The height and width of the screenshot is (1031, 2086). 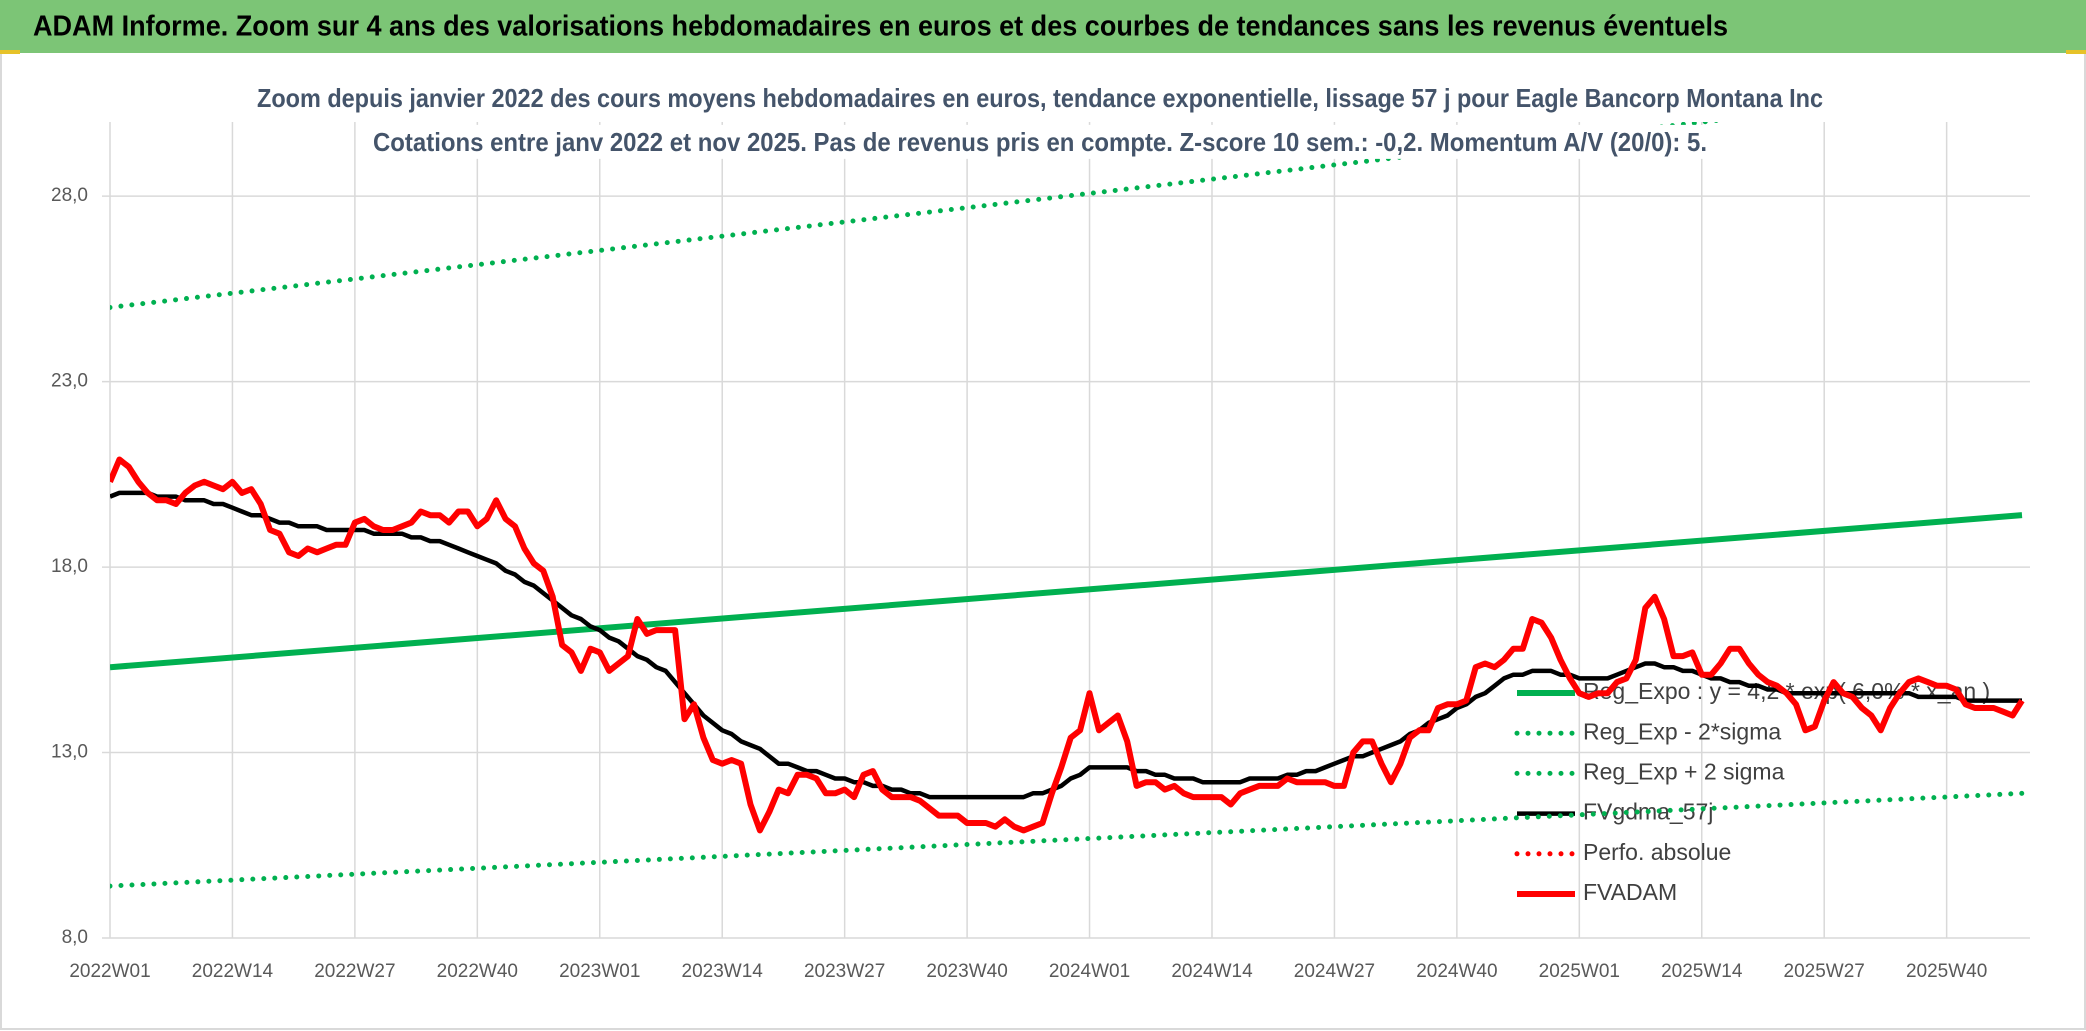 I want to click on x-tick-label: 2022W40, so click(x=477, y=971).